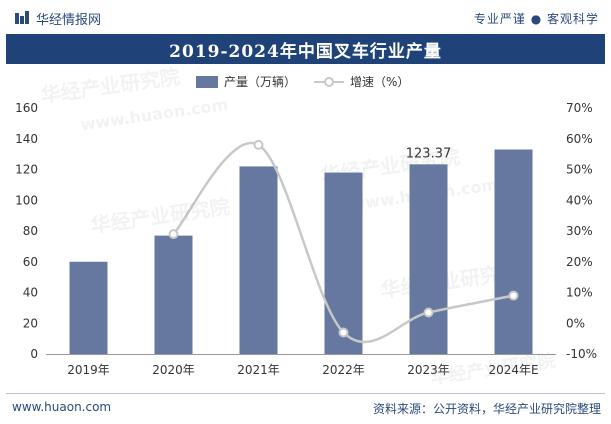 The image size is (611, 424). I want to click on y-left-tick-label: 100, so click(26, 200).